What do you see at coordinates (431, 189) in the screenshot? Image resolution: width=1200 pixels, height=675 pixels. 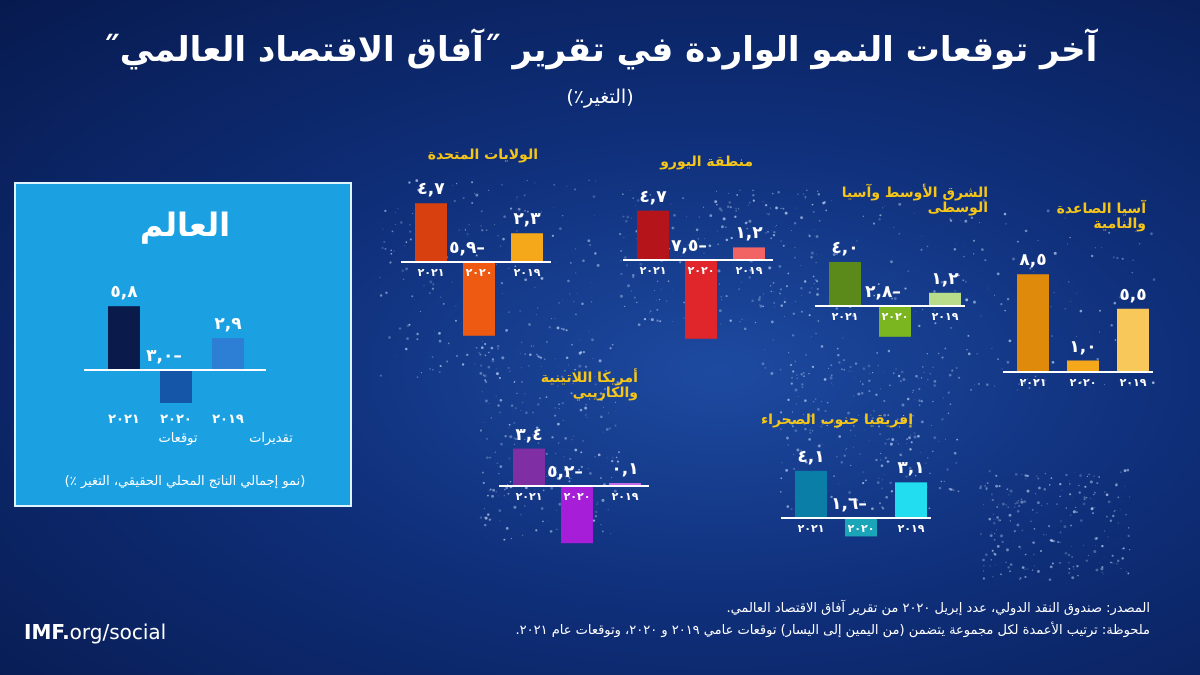 I see `value-label-us-0: ٤,٧` at bounding box center [431, 189].